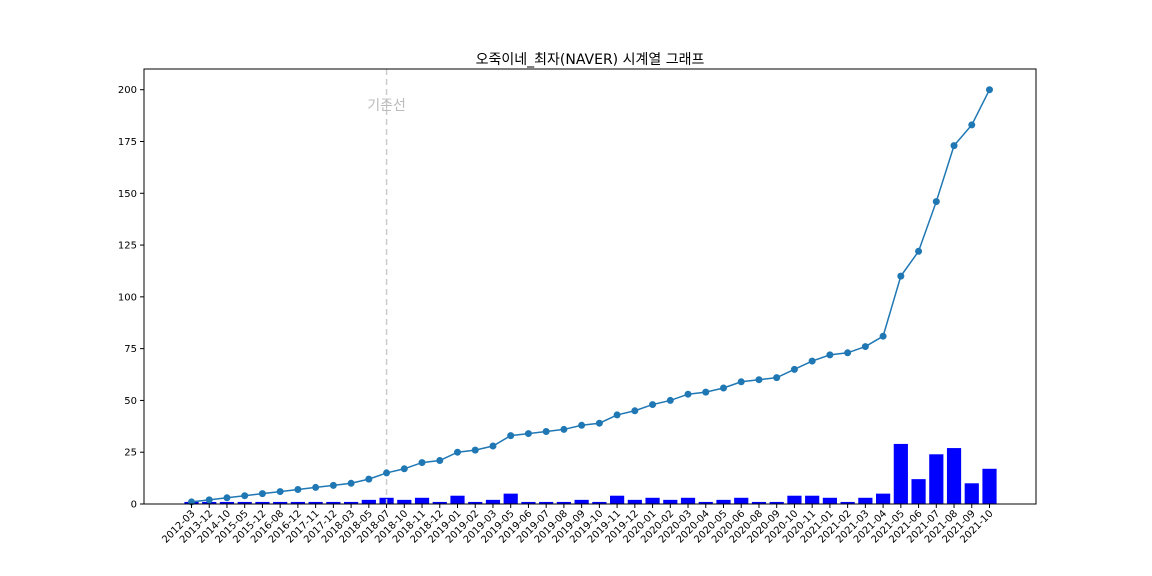  What do you see at coordinates (130, 453) in the screenshot?
I see `y-tick-label: 25` at bounding box center [130, 453].